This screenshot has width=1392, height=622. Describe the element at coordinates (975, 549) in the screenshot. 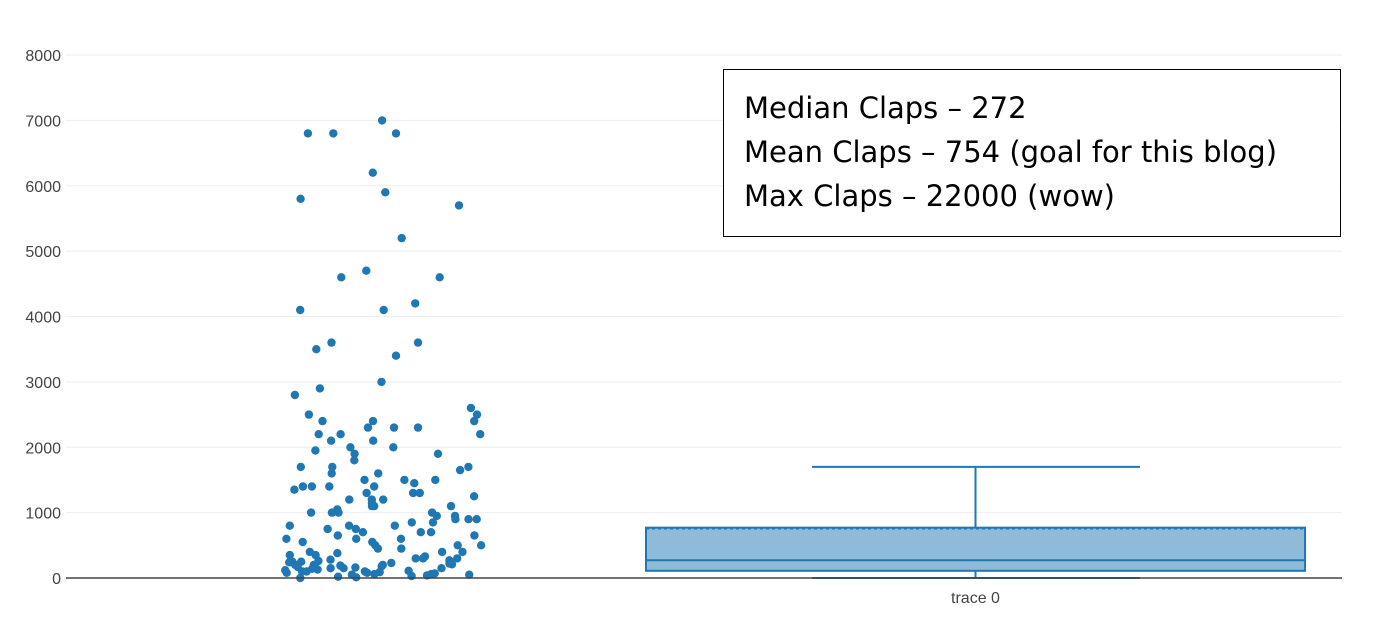

I see `box-iqr` at that location.